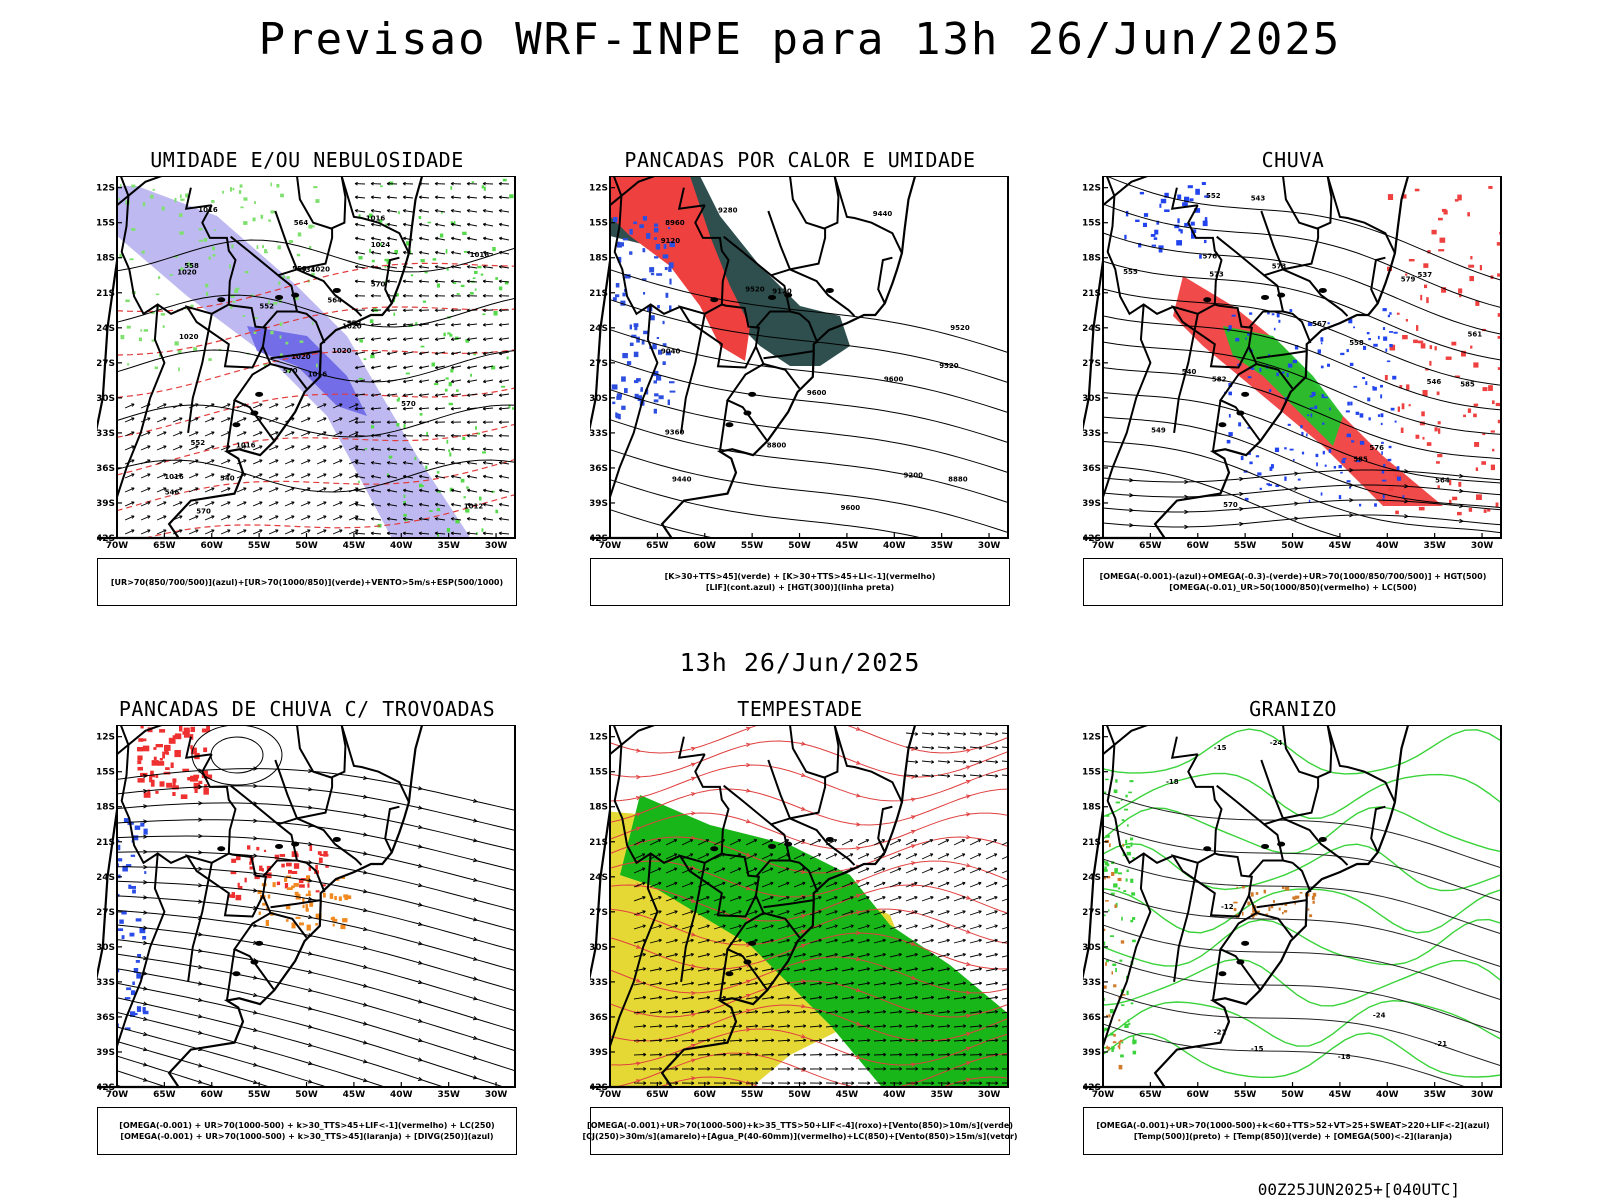  What do you see at coordinates (293, 925) in the screenshot?
I see `thunderstorm-orange-cell` at bounding box center [293, 925].